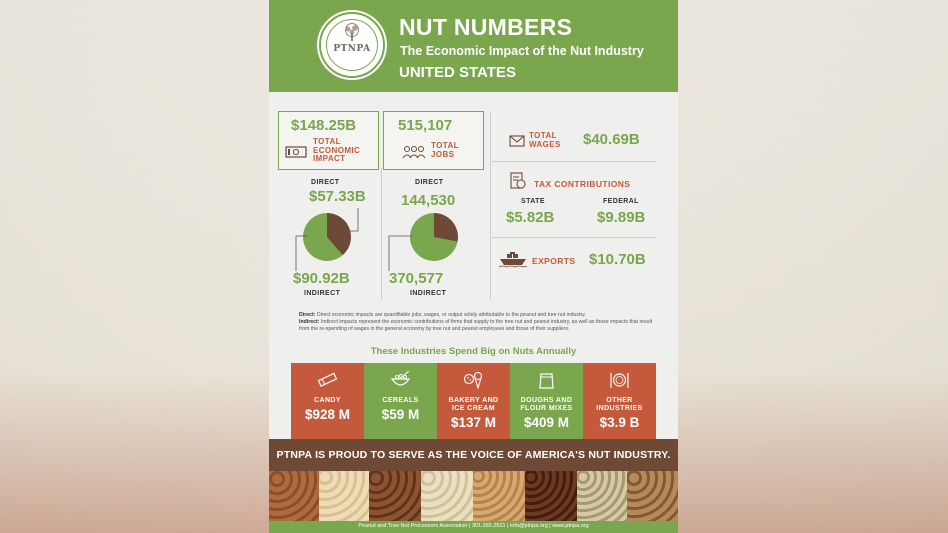 This screenshot has width=948, height=533. Describe the element at coordinates (309, 322) in the screenshot. I see `indirect-term: Indirect:` at that location.